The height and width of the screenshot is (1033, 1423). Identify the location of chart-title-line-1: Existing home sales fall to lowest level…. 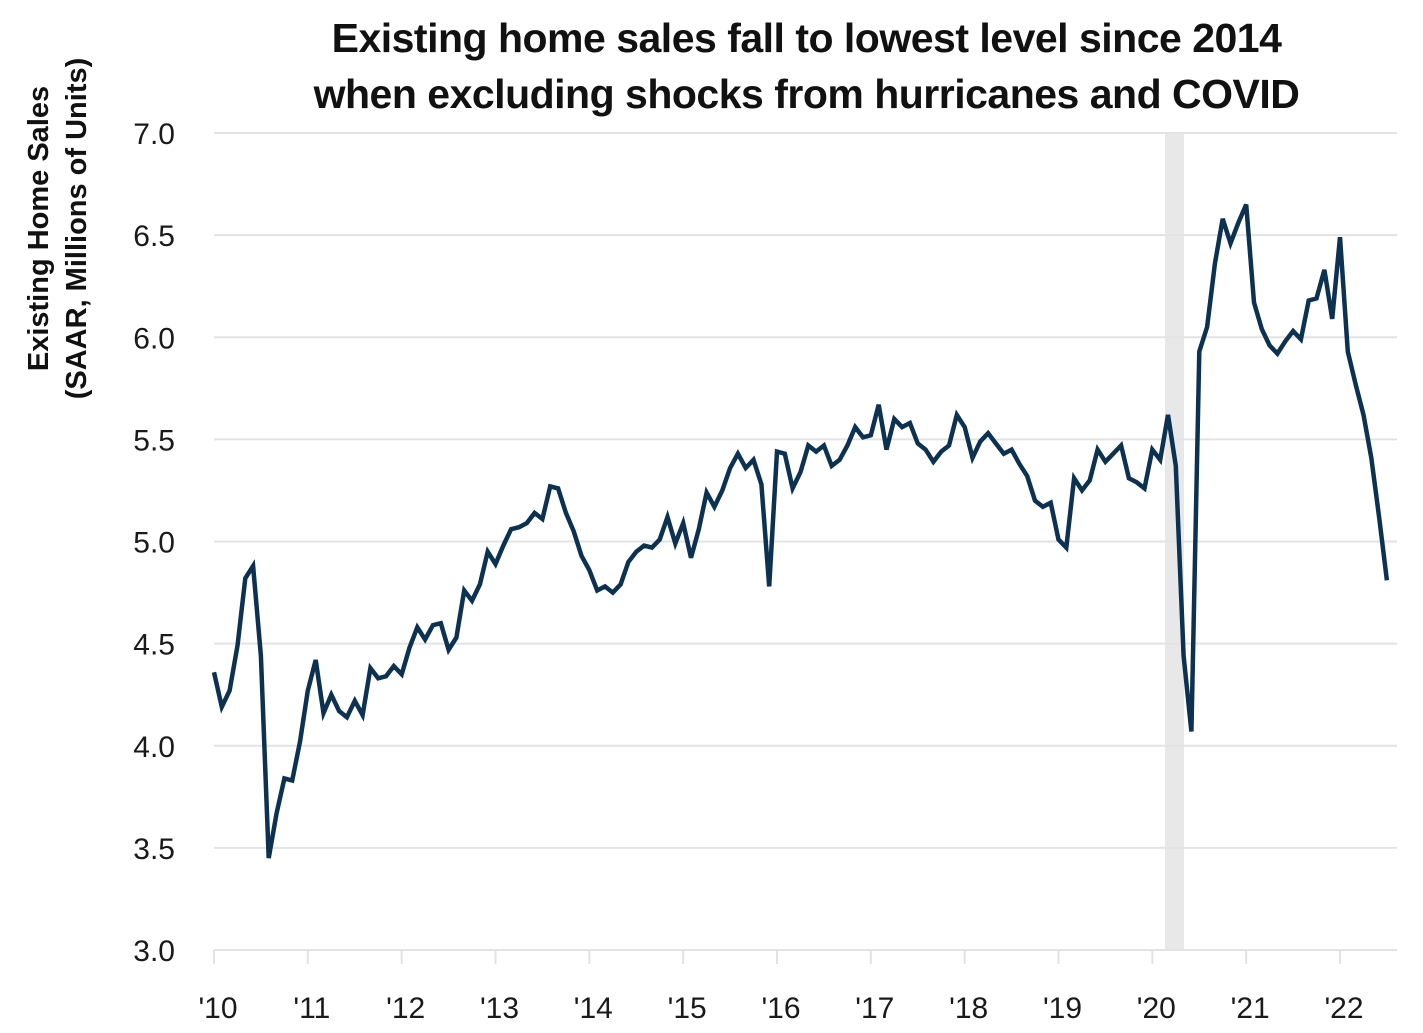
(806, 38).